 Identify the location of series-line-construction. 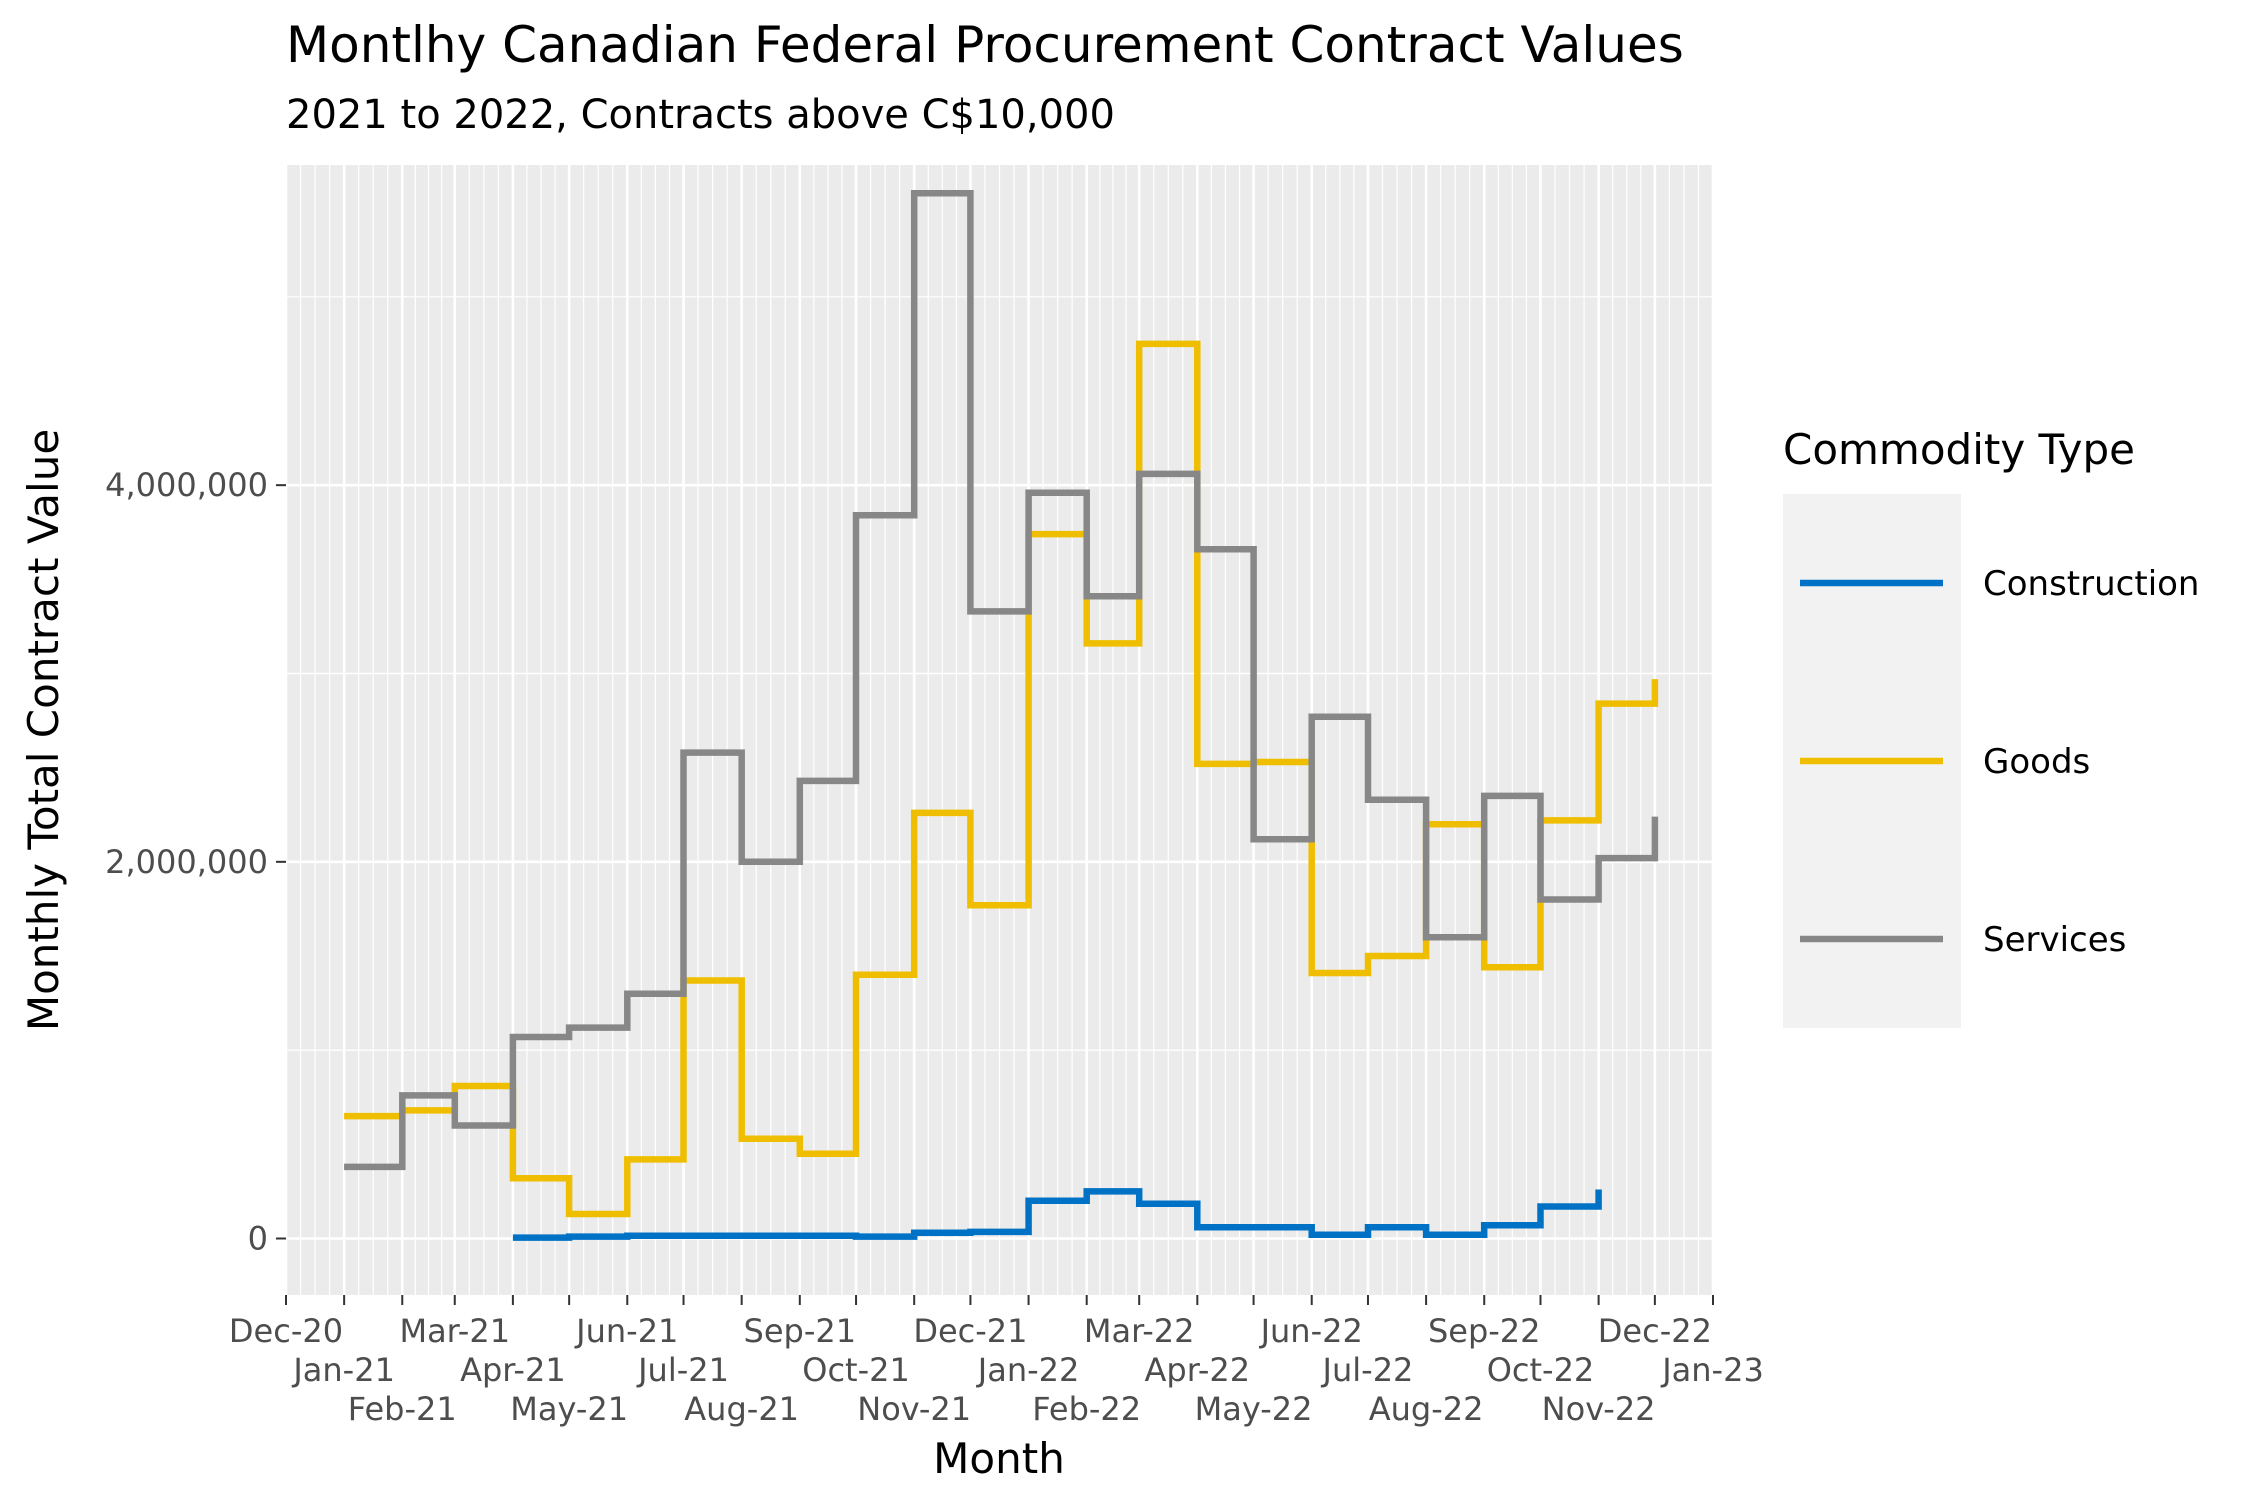
(1057, 1214).